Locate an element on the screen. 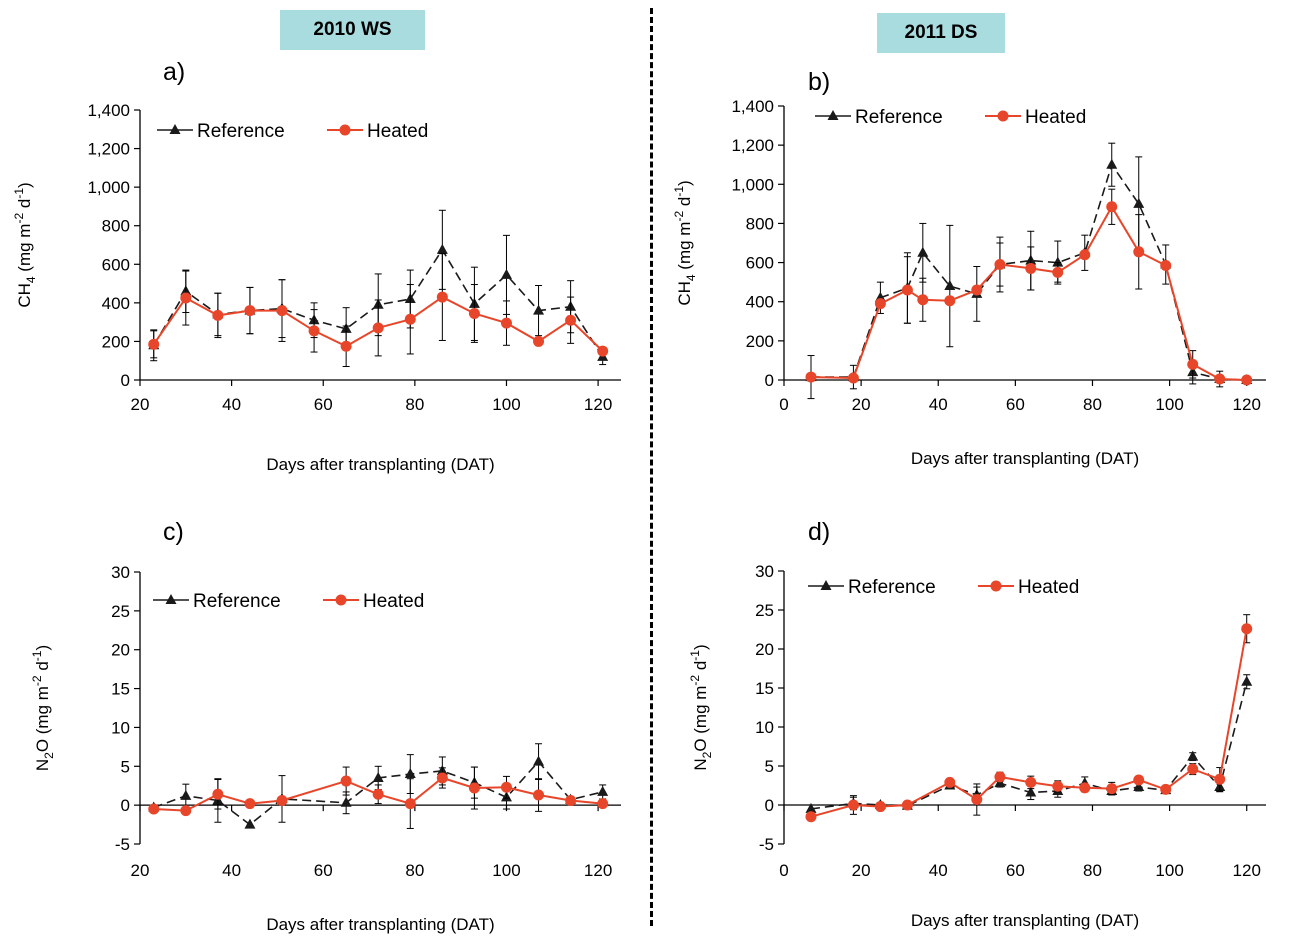 Image resolution: width=1293 pixels, height=937 pixels. x-tick-label-d: 100 is located at coordinates (1169, 870).